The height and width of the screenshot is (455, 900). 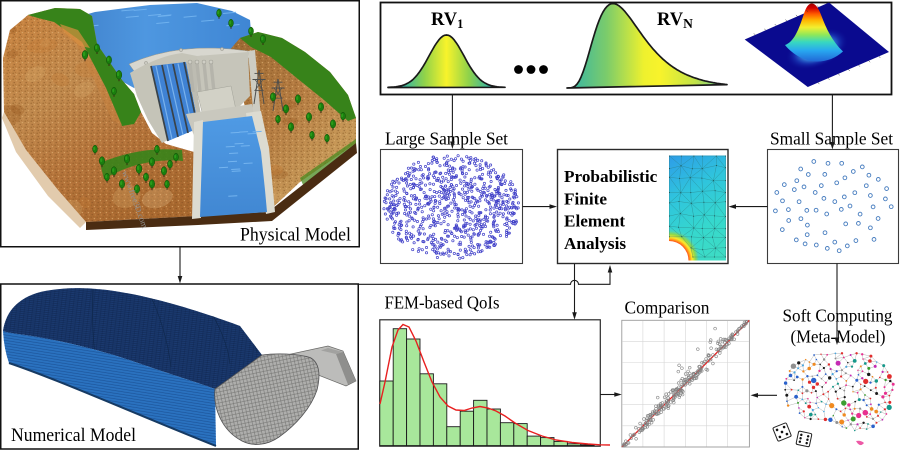 I want to click on svg-text: (Meta-Model), so click(x=838, y=337).